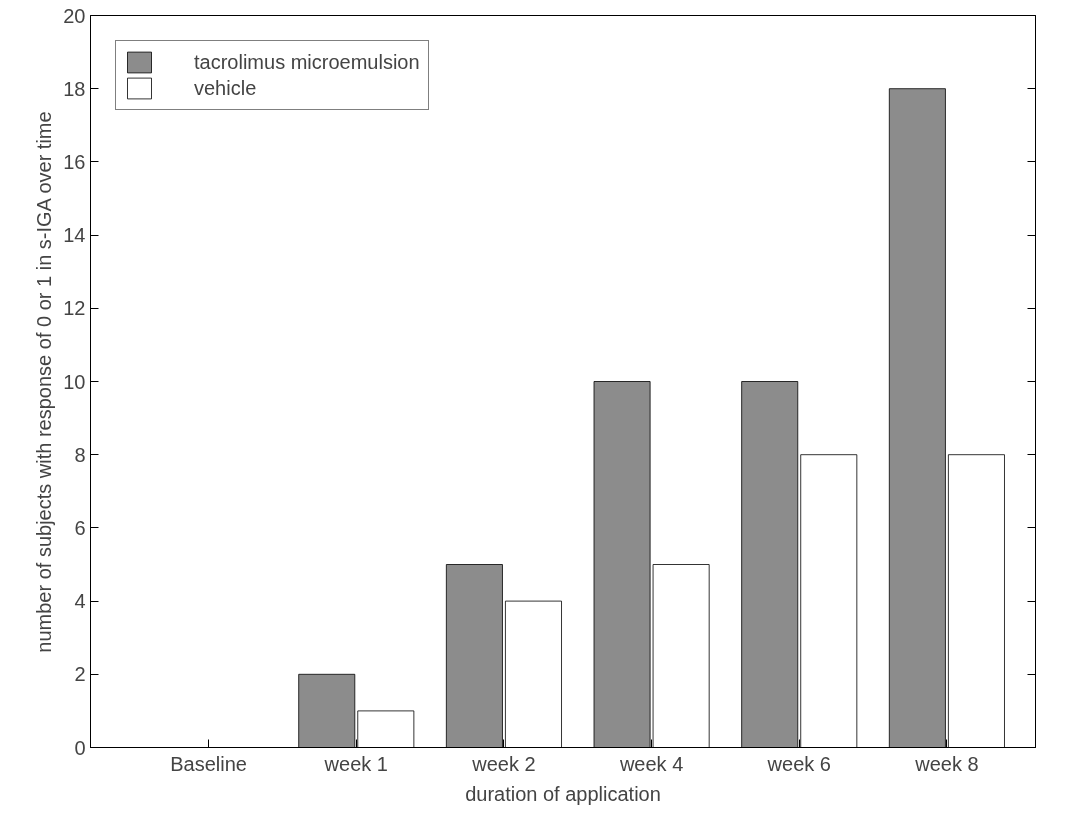  I want to click on y-tick-label: 2, so click(80, 674).